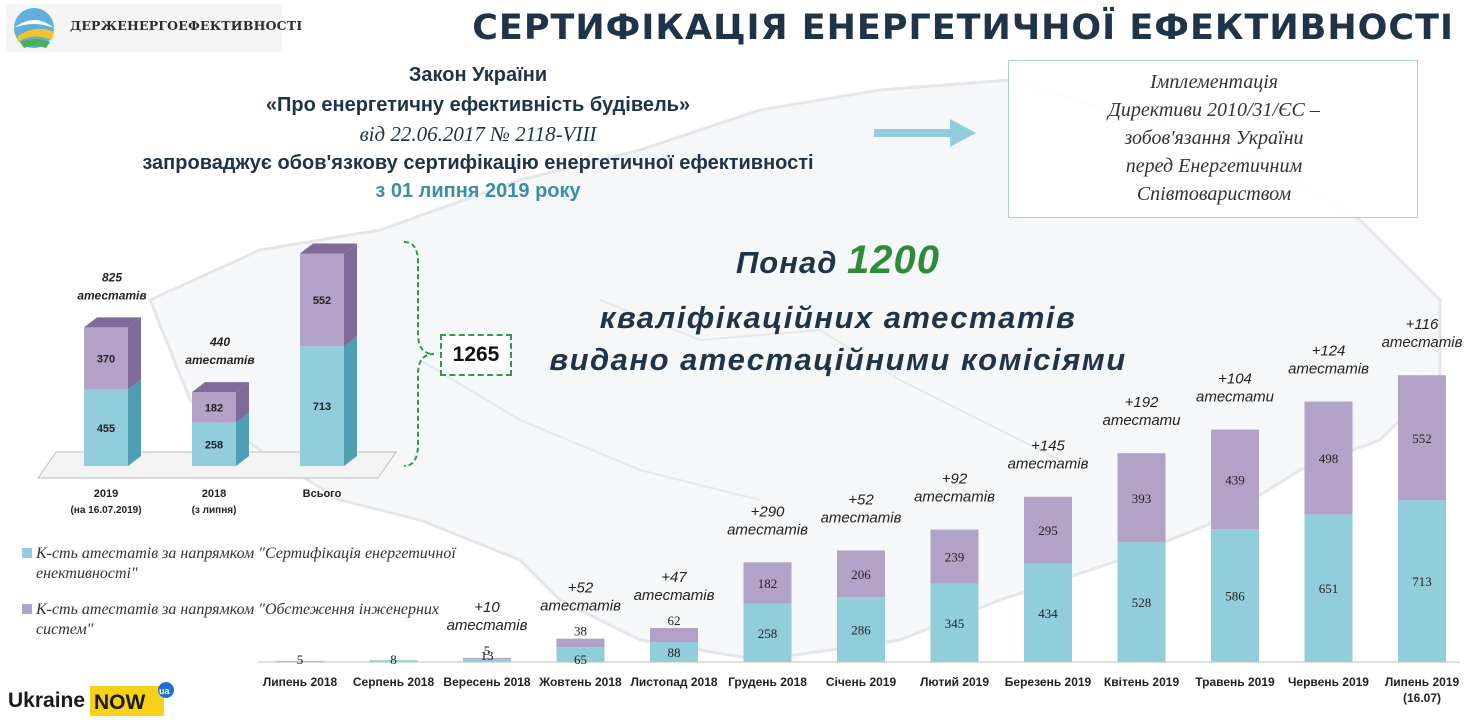 The height and width of the screenshot is (720, 1468). Describe the element at coordinates (674, 652) in the screenshot. I see `monthly-value-4-series-1: 88` at that location.